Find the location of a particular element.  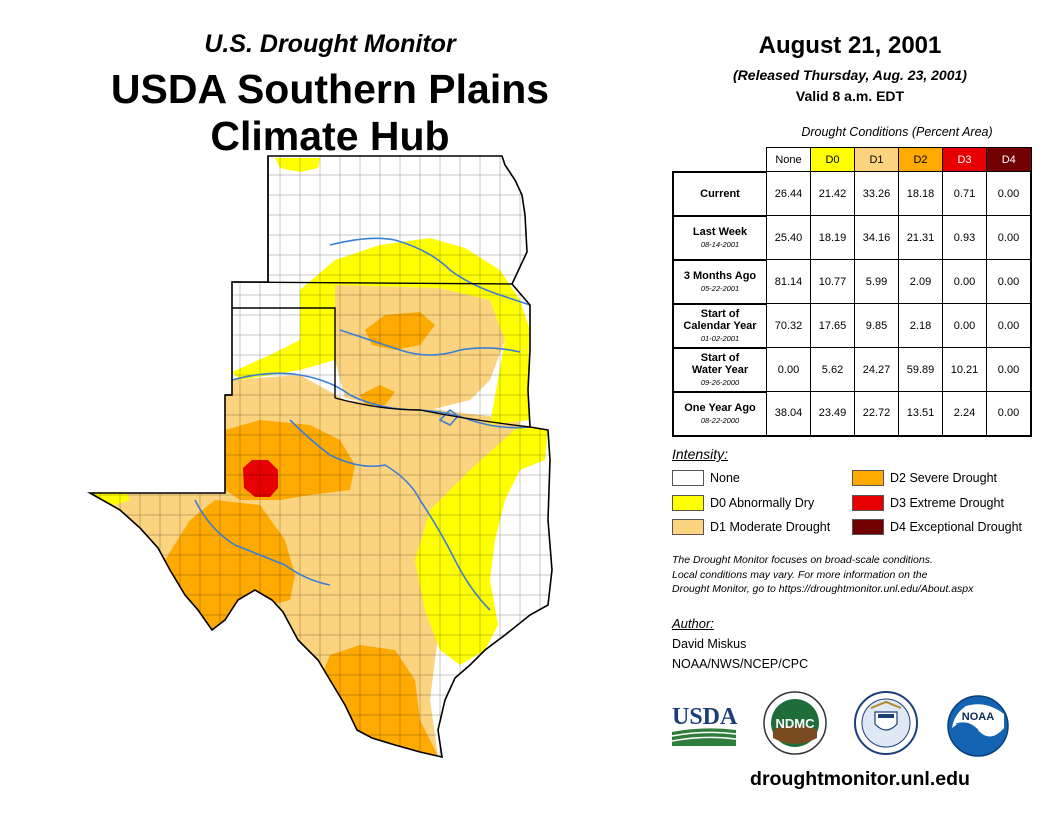

legend-item: D0 Abnormally Dry is located at coordinates (743, 503).